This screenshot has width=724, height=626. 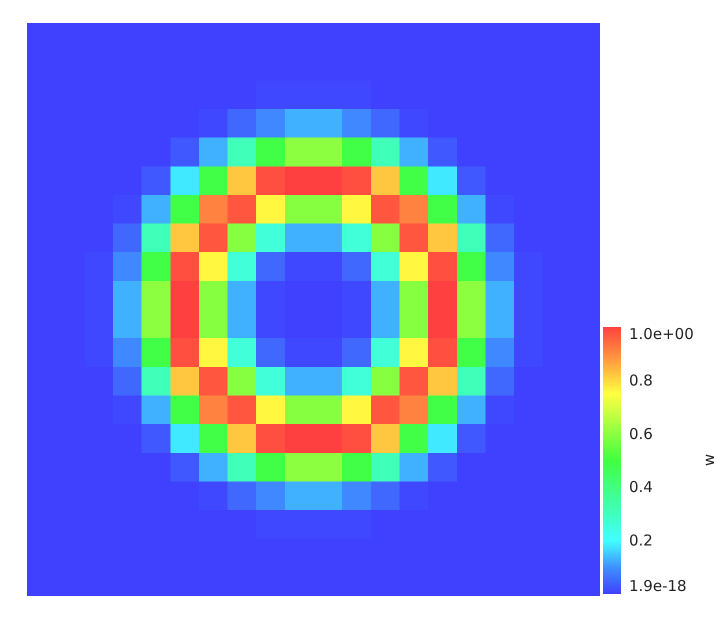 I want to click on color-bar-label: 0.8, so click(x=641, y=380).